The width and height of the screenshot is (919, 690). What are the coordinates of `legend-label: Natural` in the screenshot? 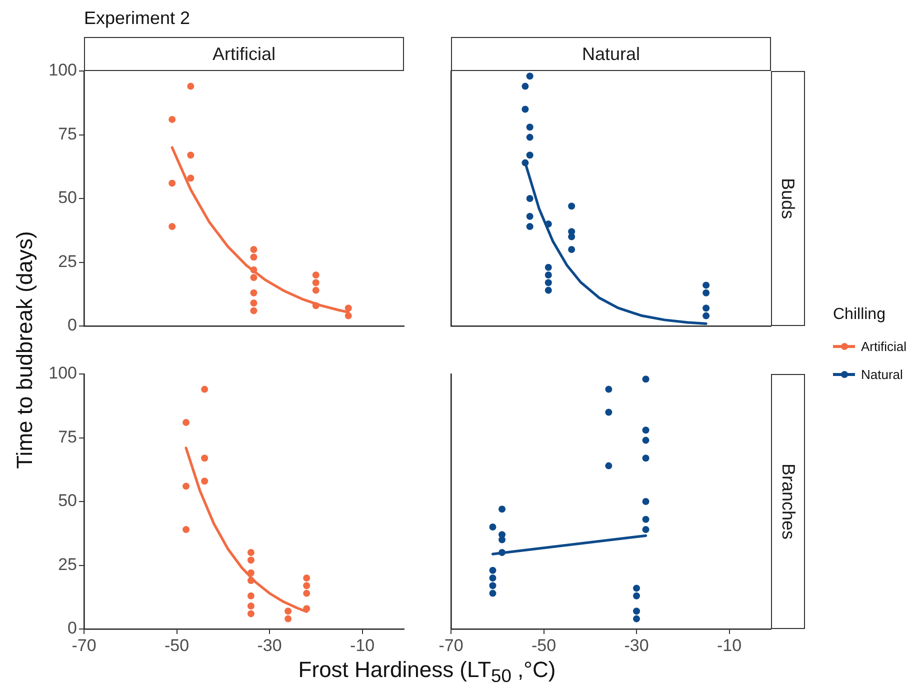 It's located at (882, 374).